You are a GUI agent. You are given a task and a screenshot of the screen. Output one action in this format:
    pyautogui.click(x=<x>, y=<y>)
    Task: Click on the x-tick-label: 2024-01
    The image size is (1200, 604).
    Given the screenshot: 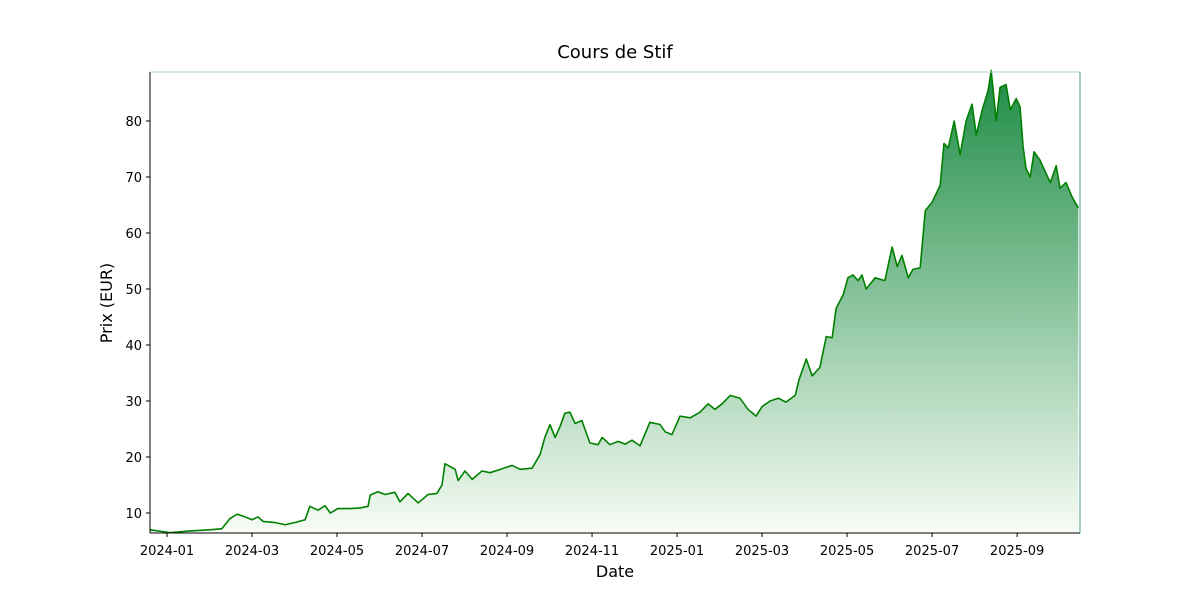 What is the action you would take?
    pyautogui.click(x=167, y=551)
    